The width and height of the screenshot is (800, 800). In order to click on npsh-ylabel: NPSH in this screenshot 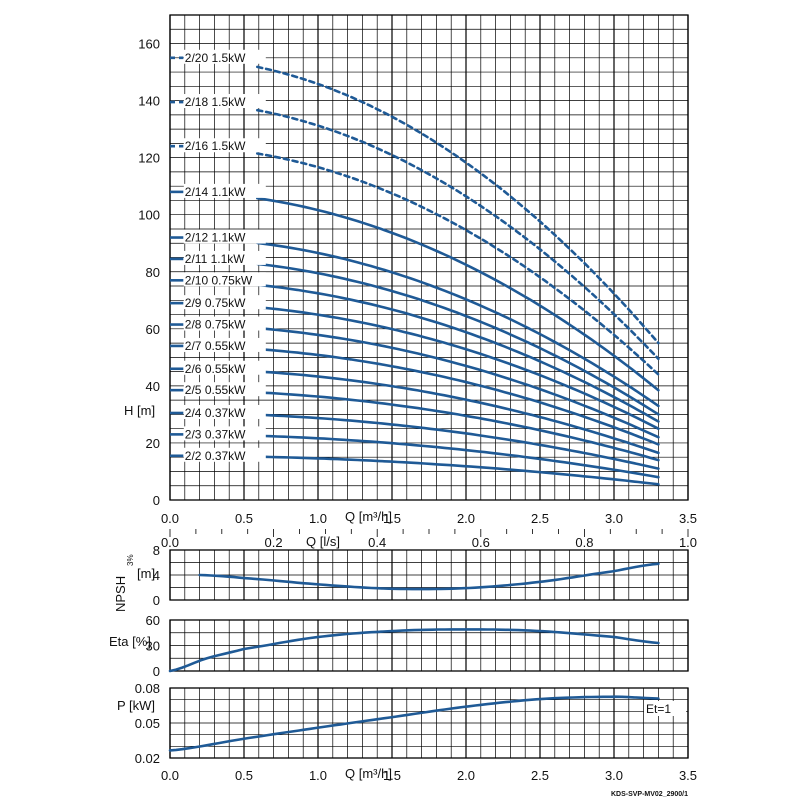, I will do `click(120, 594)`.